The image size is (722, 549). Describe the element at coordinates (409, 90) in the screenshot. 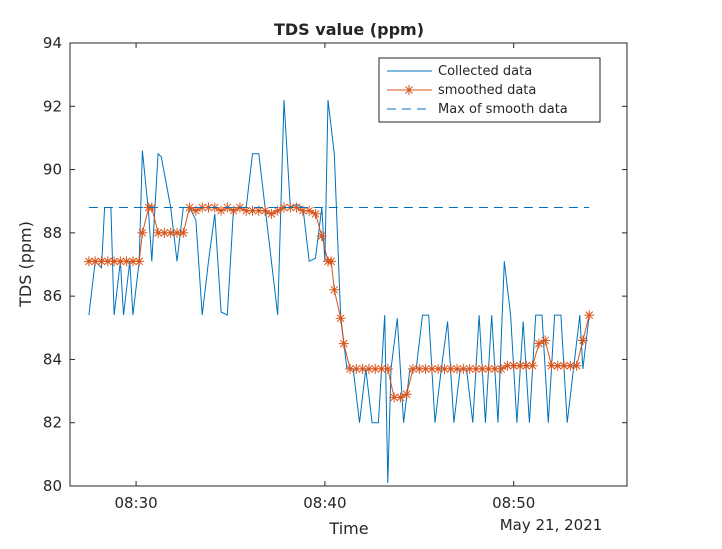

I see `legend-swatch-smoothed-marker` at that location.